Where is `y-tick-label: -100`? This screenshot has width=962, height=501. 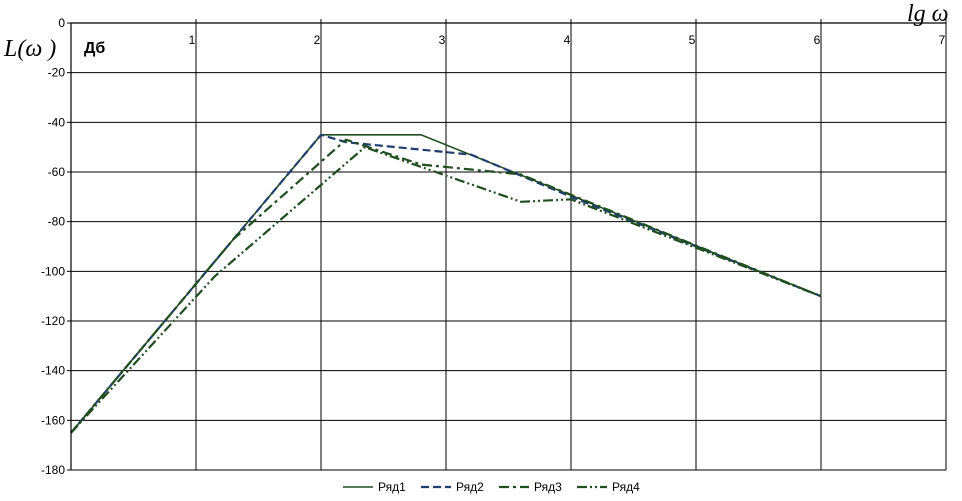
y-tick-label: -100 is located at coordinates (53, 271).